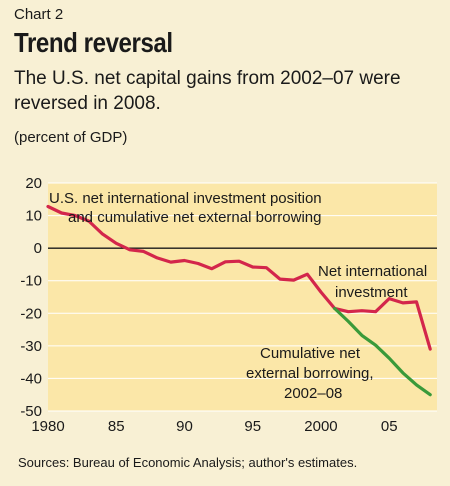  Describe the element at coordinates (320, 426) in the screenshot. I see `x-tick-label: 2000` at that location.